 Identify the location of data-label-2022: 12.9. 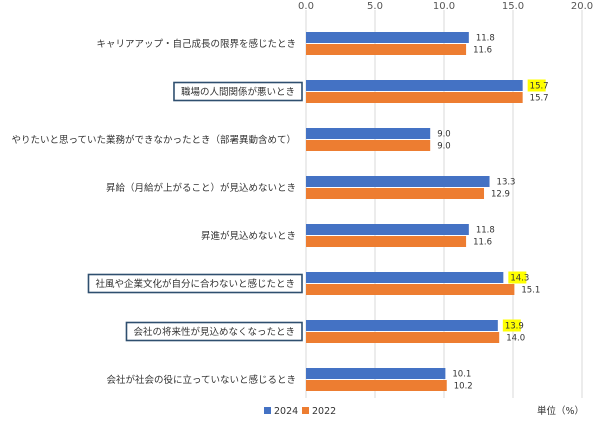
(500, 195).